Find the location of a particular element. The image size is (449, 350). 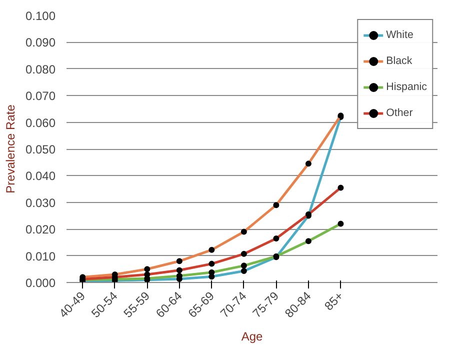

y-axis-title: Prevalence Rate is located at coordinates (10, 149).